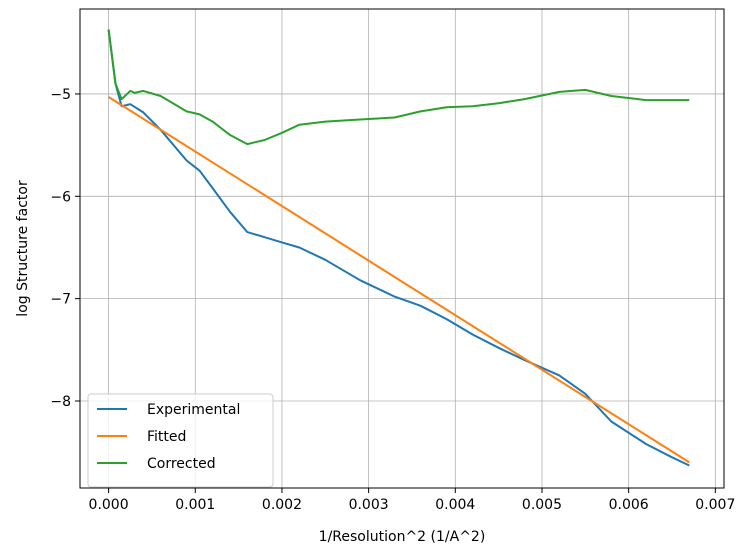 The height and width of the screenshot is (550, 747). Describe the element at coordinates (65, 248) in the screenshot. I see `y-axis-ticks: −8 −7 −6 −5` at that location.